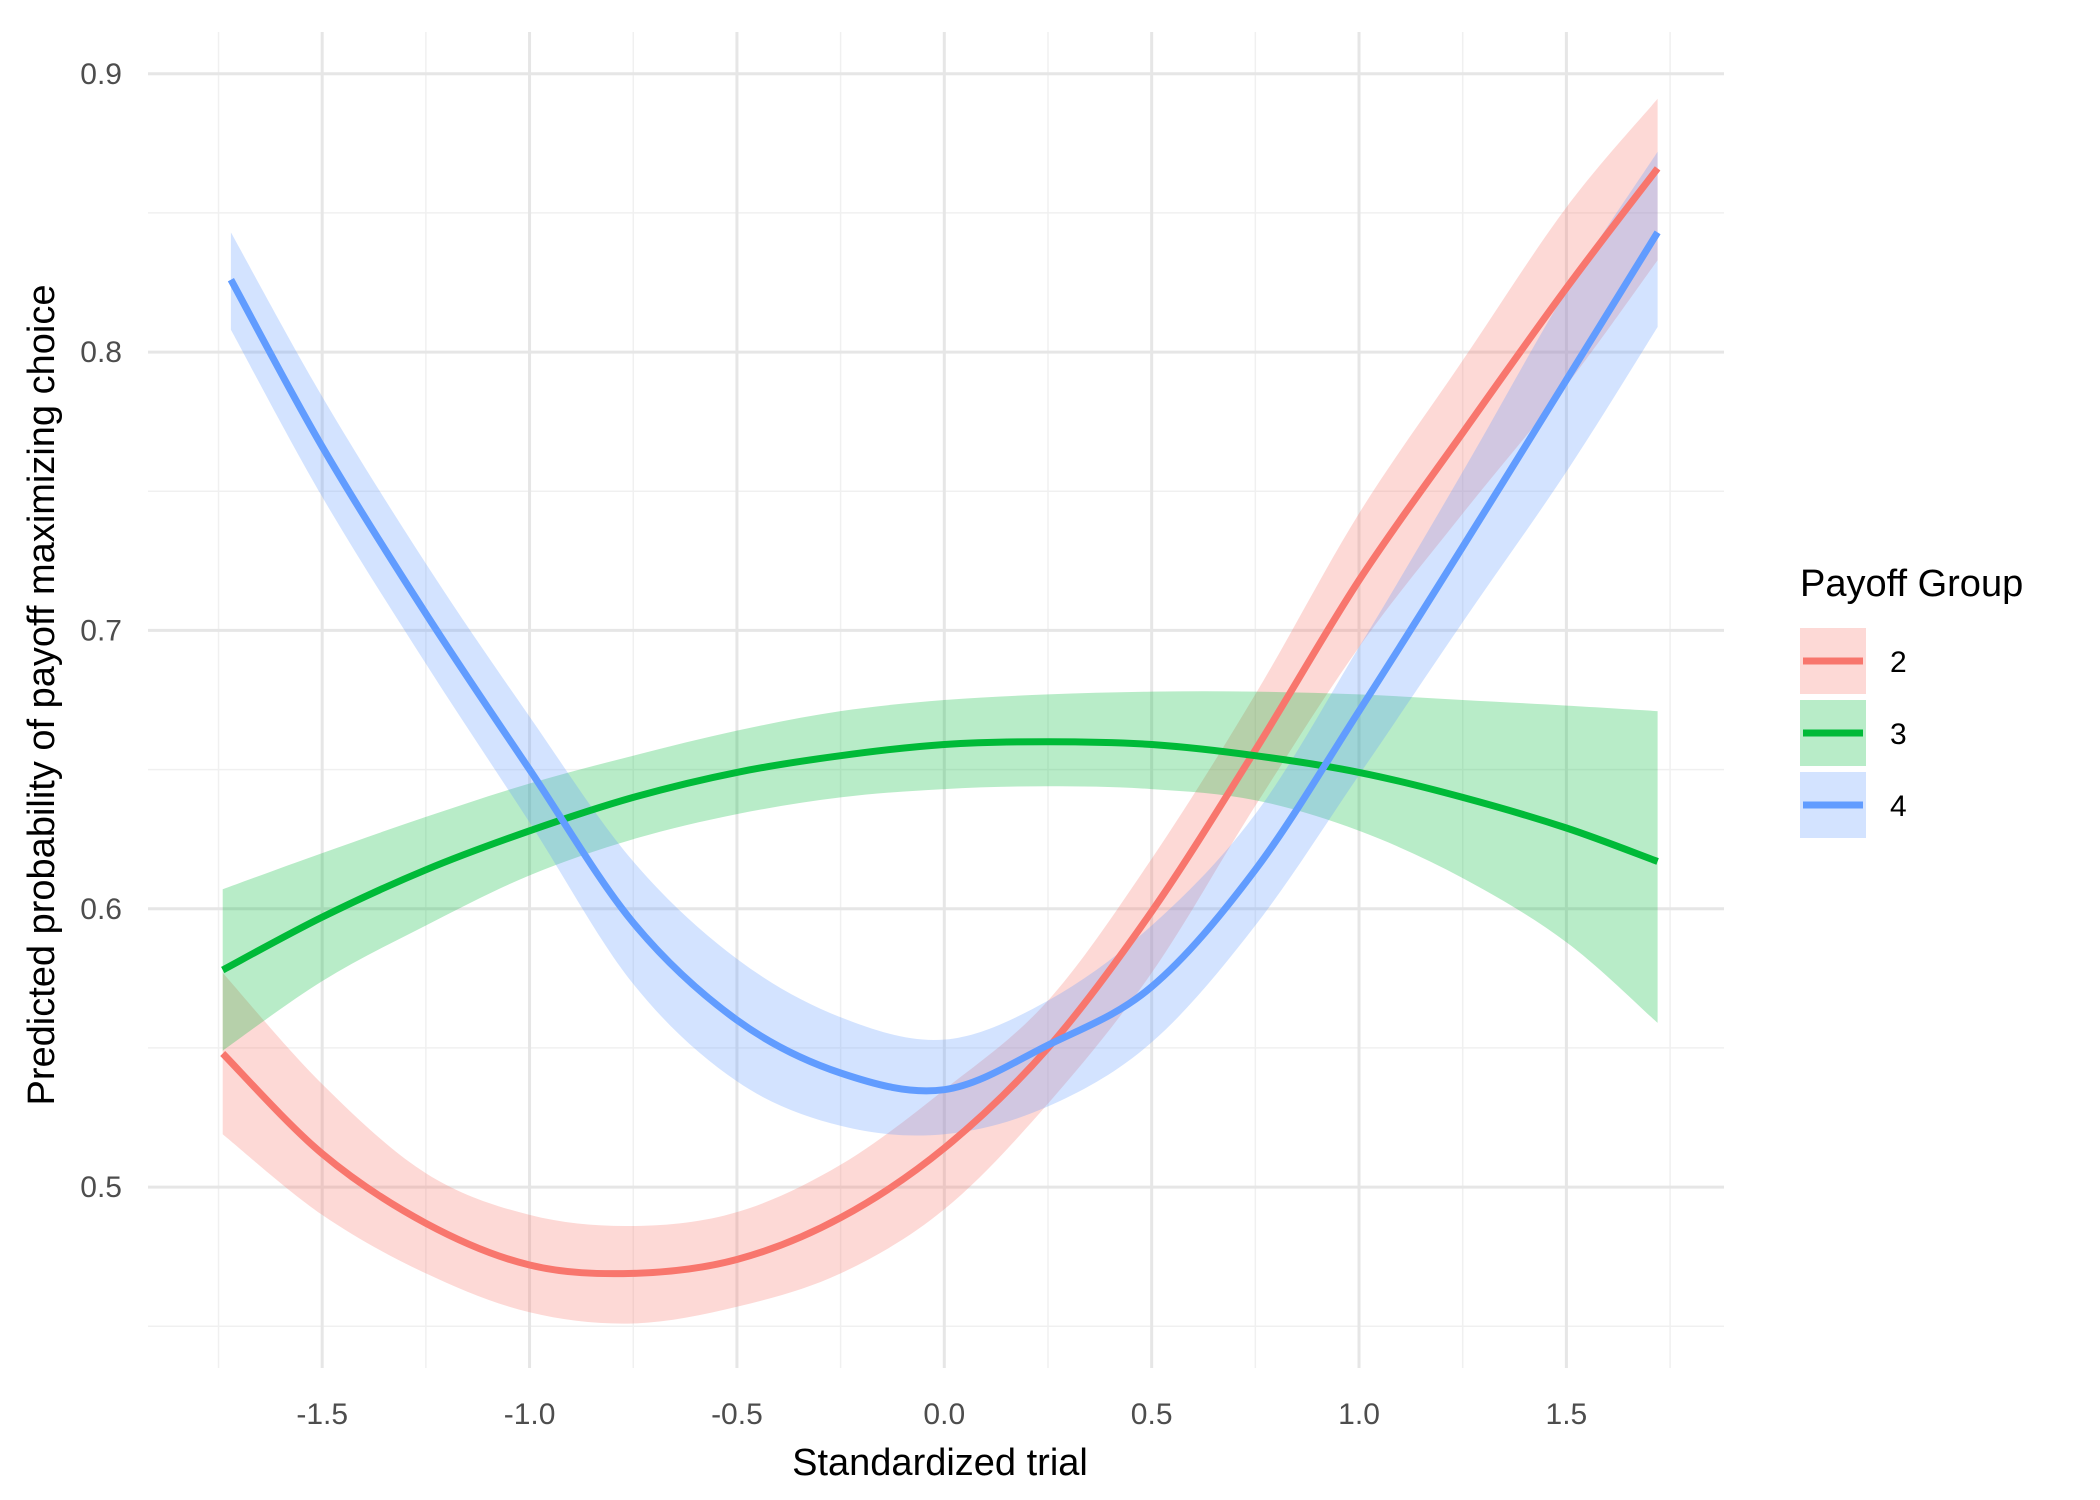 This screenshot has height=1500, width=2100. Describe the element at coordinates (1911, 700) in the screenshot. I see `legend: Payoff Group 2 3 4` at that location.